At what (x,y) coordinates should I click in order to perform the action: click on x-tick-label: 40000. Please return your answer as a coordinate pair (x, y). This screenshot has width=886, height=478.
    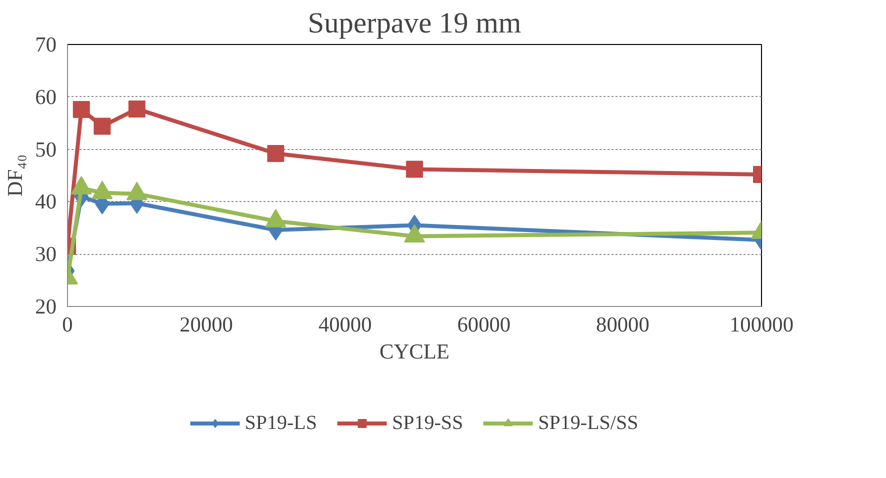
    Looking at the image, I should click on (345, 324).